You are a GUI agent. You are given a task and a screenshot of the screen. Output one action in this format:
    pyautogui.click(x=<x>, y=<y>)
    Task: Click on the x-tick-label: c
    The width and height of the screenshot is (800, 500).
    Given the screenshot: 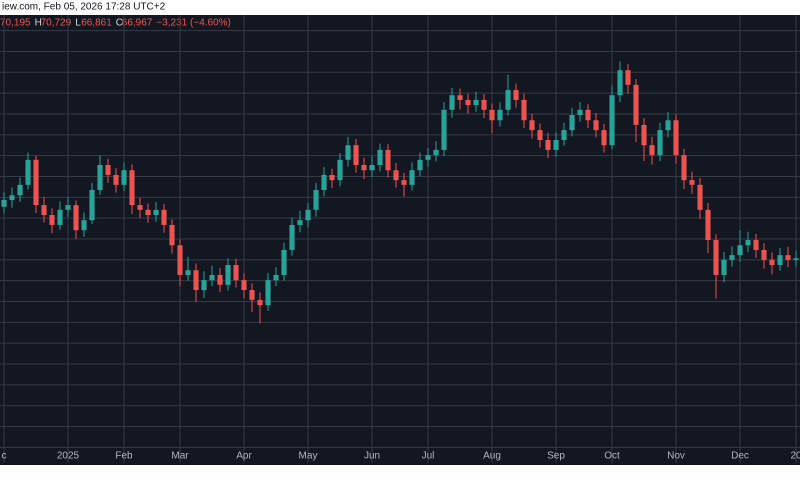 What is the action you would take?
    pyautogui.click(x=4, y=456)
    